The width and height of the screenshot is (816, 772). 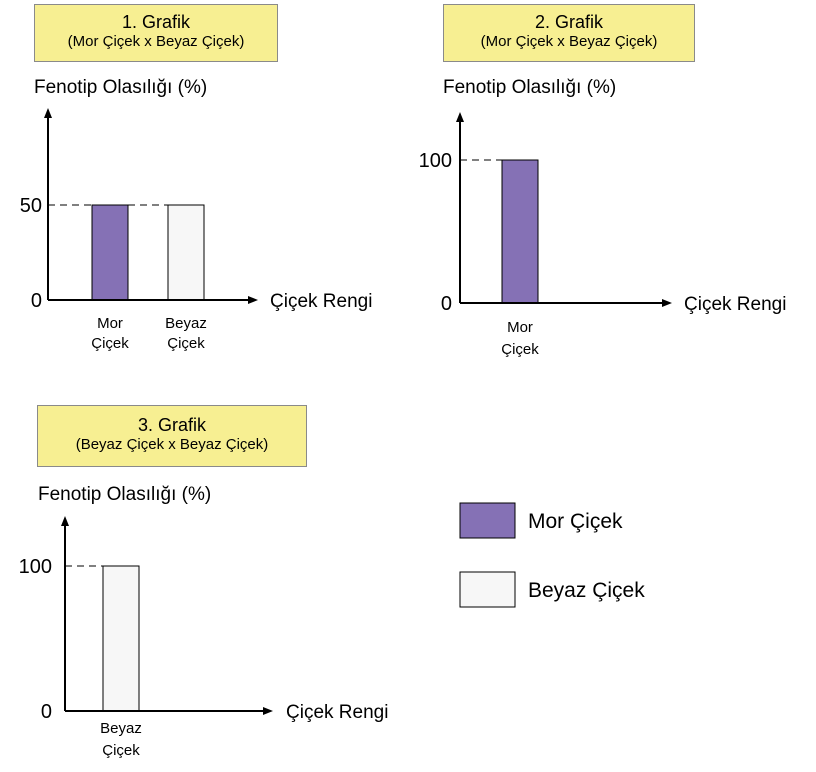 What do you see at coordinates (520, 327) in the screenshot?
I see `chart-2-category-1-line-1: Mor` at bounding box center [520, 327].